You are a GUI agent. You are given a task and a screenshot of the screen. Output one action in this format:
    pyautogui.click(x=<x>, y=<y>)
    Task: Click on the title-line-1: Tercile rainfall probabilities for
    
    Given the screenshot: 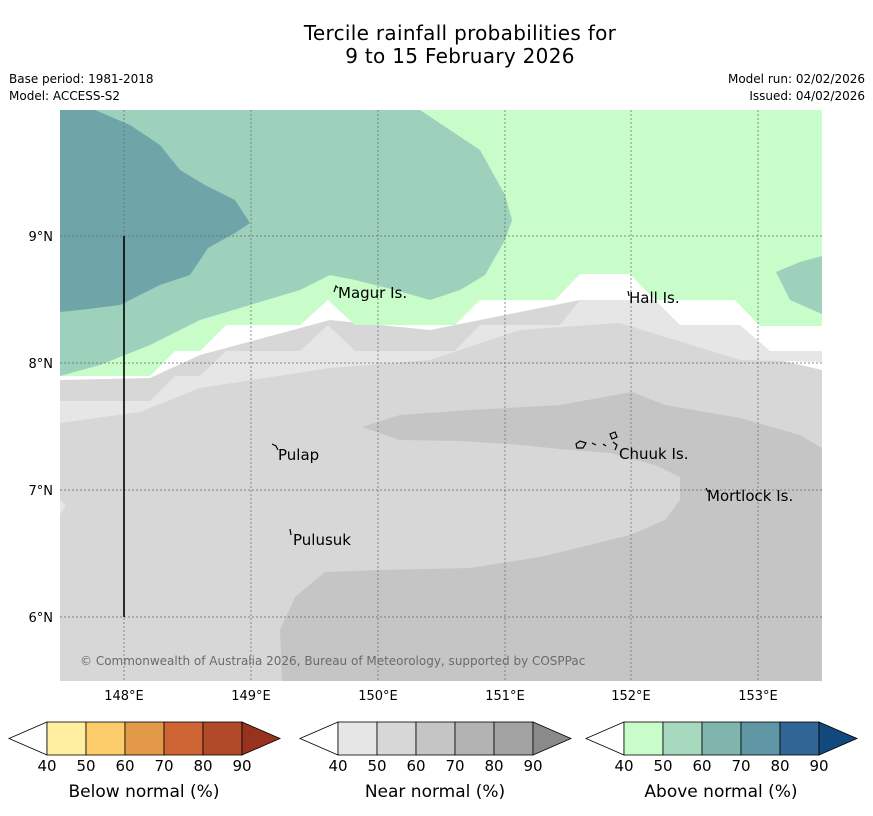 What is the action you would take?
    pyautogui.click(x=460, y=33)
    